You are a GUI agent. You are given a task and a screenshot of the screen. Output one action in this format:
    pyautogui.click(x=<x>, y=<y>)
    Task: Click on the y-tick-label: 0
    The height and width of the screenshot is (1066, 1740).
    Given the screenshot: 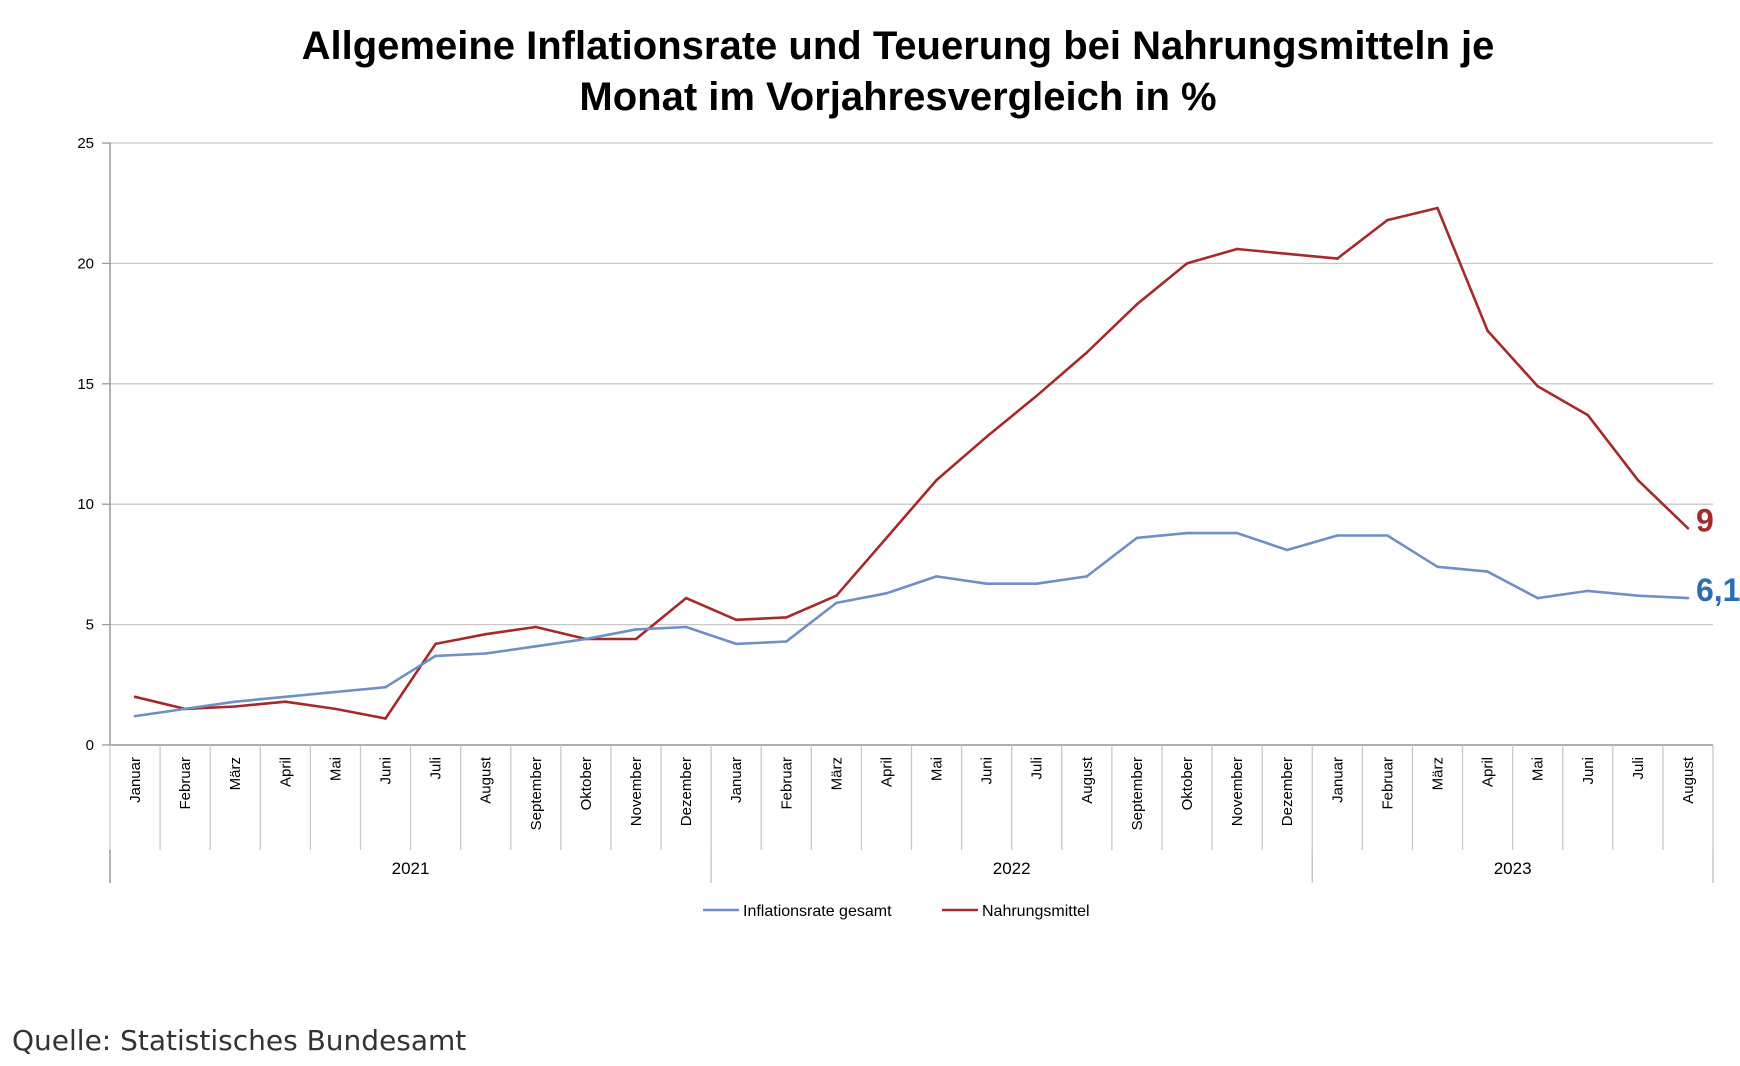 What is the action you would take?
    pyautogui.click(x=90, y=745)
    